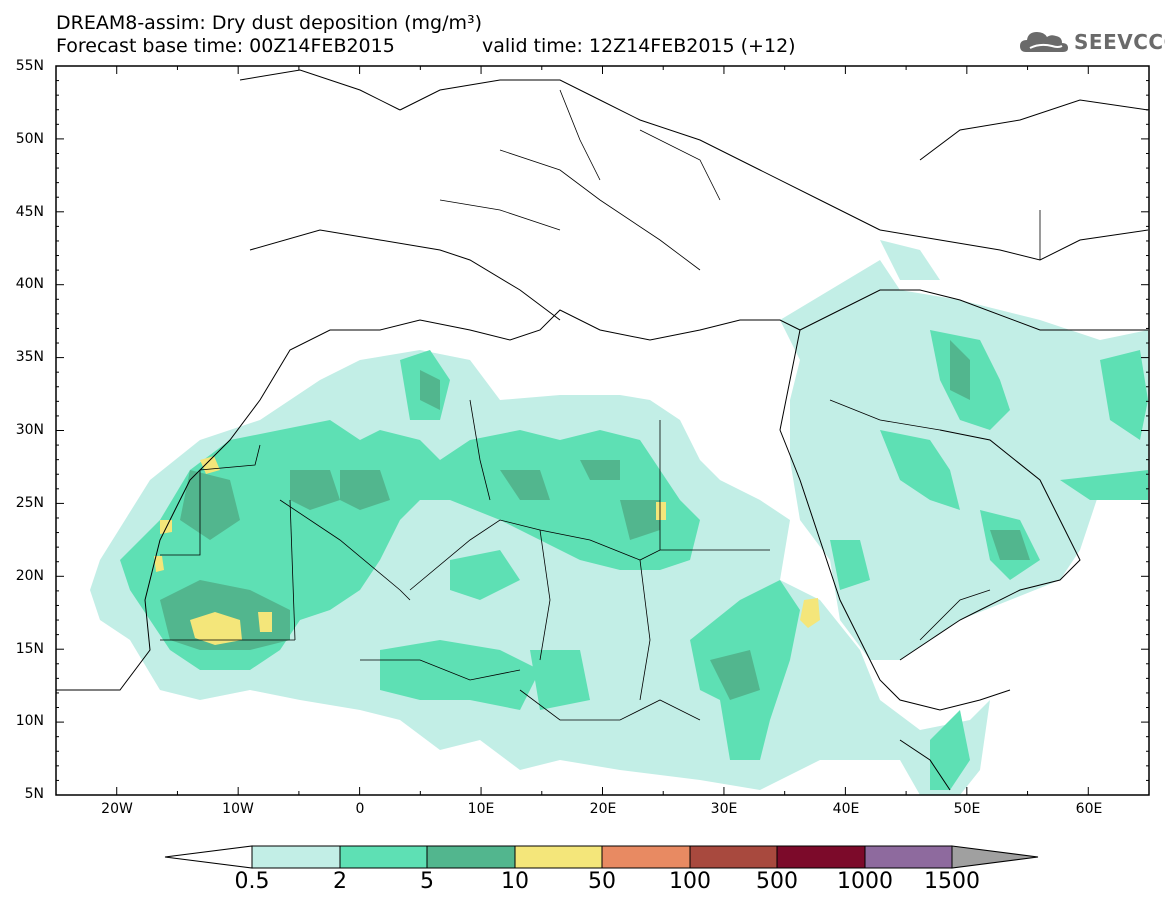 The height and width of the screenshot is (907, 1165). Describe the element at coordinates (29, 576) in the screenshot. I see `lat-tick-label: 20N` at that location.